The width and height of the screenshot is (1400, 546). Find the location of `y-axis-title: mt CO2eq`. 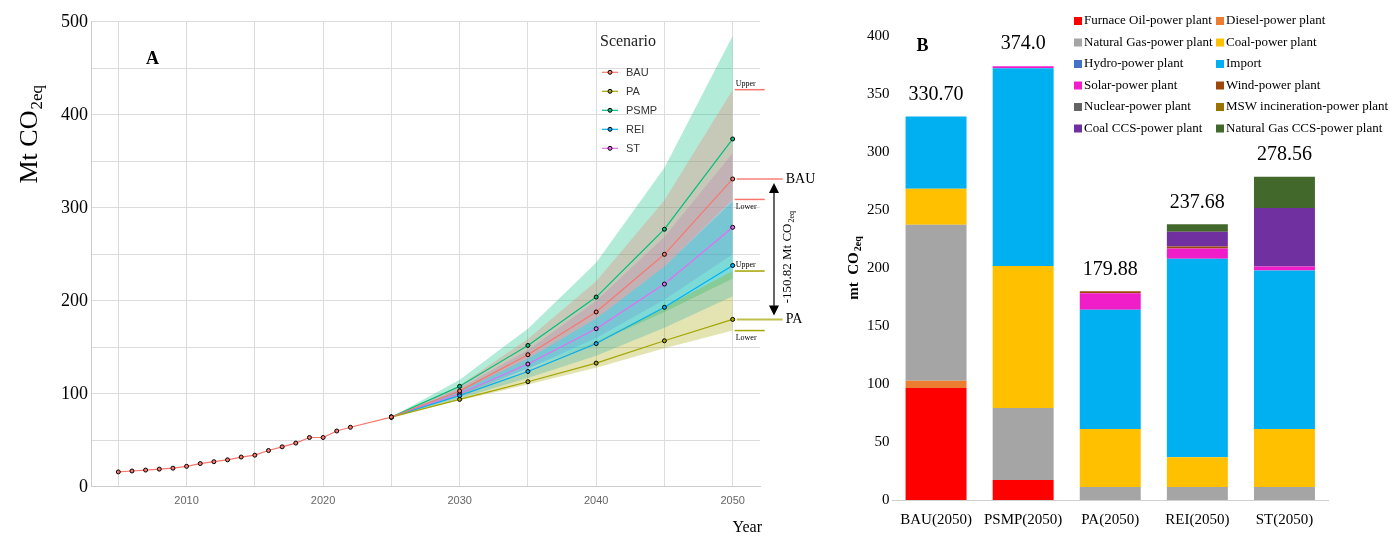

y-axis-title: mt CO2eq is located at coordinates (854, 267).